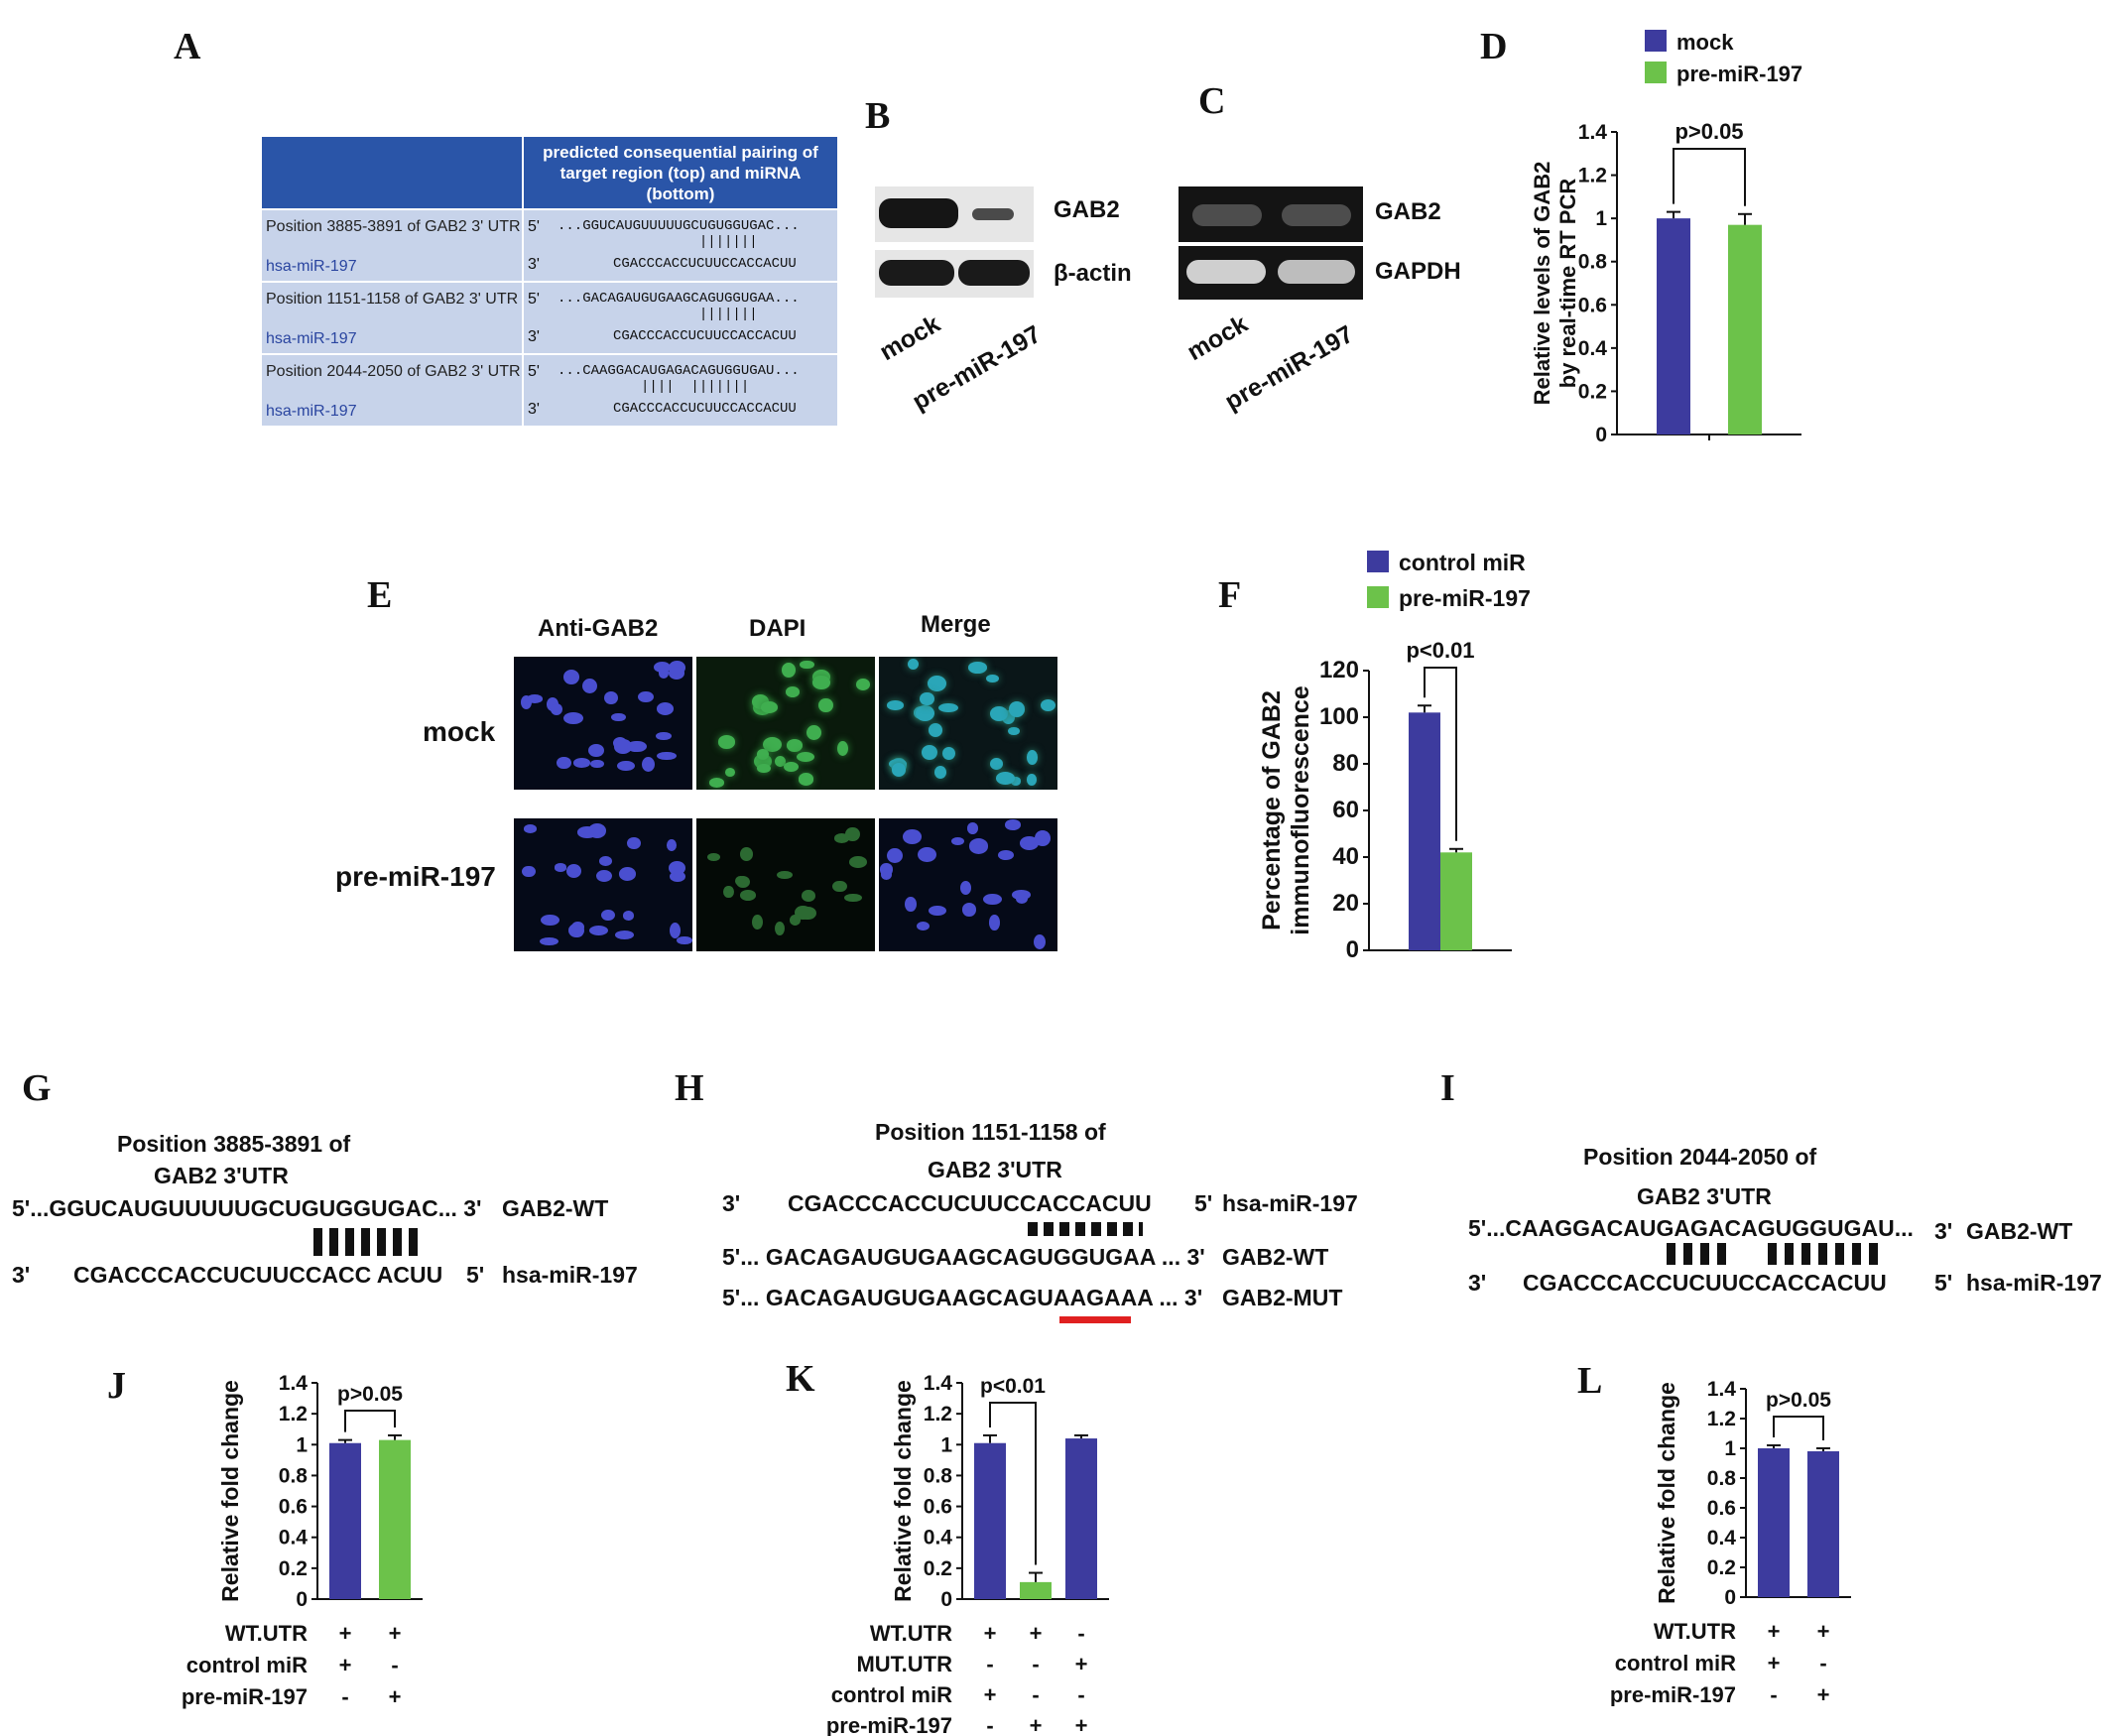 This screenshot has height=1736, width=2109. What do you see at coordinates (393, 371) in the screenshot?
I see `position-label: Position 2044-2050 of GAB2 3' UTR` at bounding box center [393, 371].